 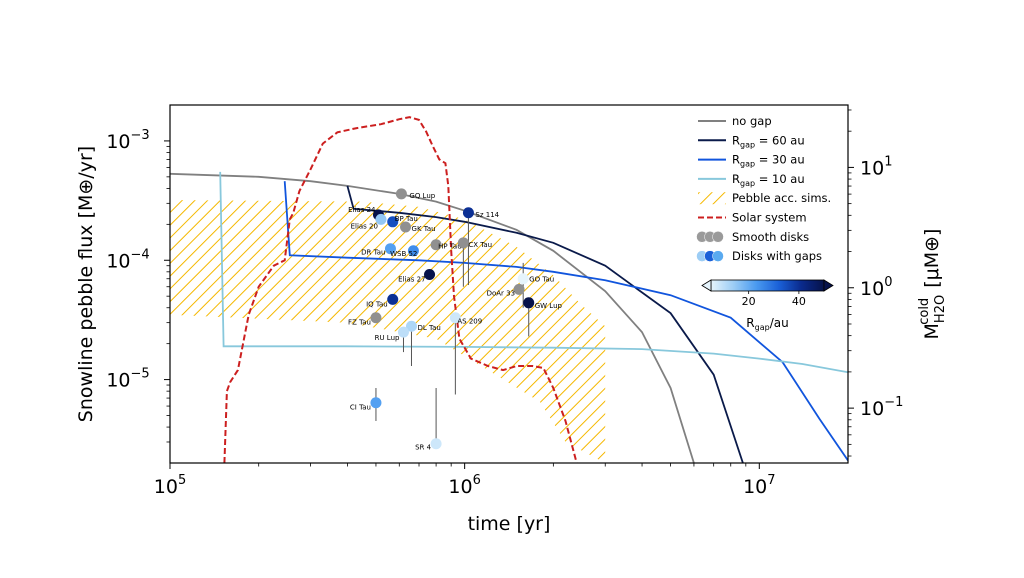 I want to click on disk-marker-dr-tau, so click(x=390, y=249).